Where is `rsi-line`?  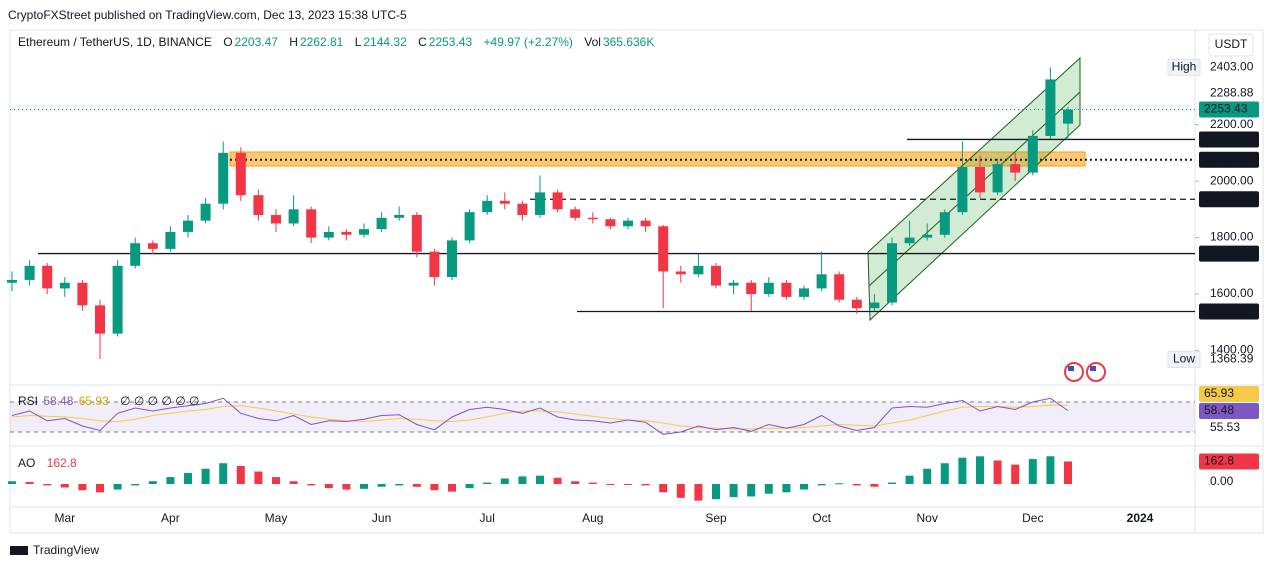 rsi-line is located at coordinates (540, 416).